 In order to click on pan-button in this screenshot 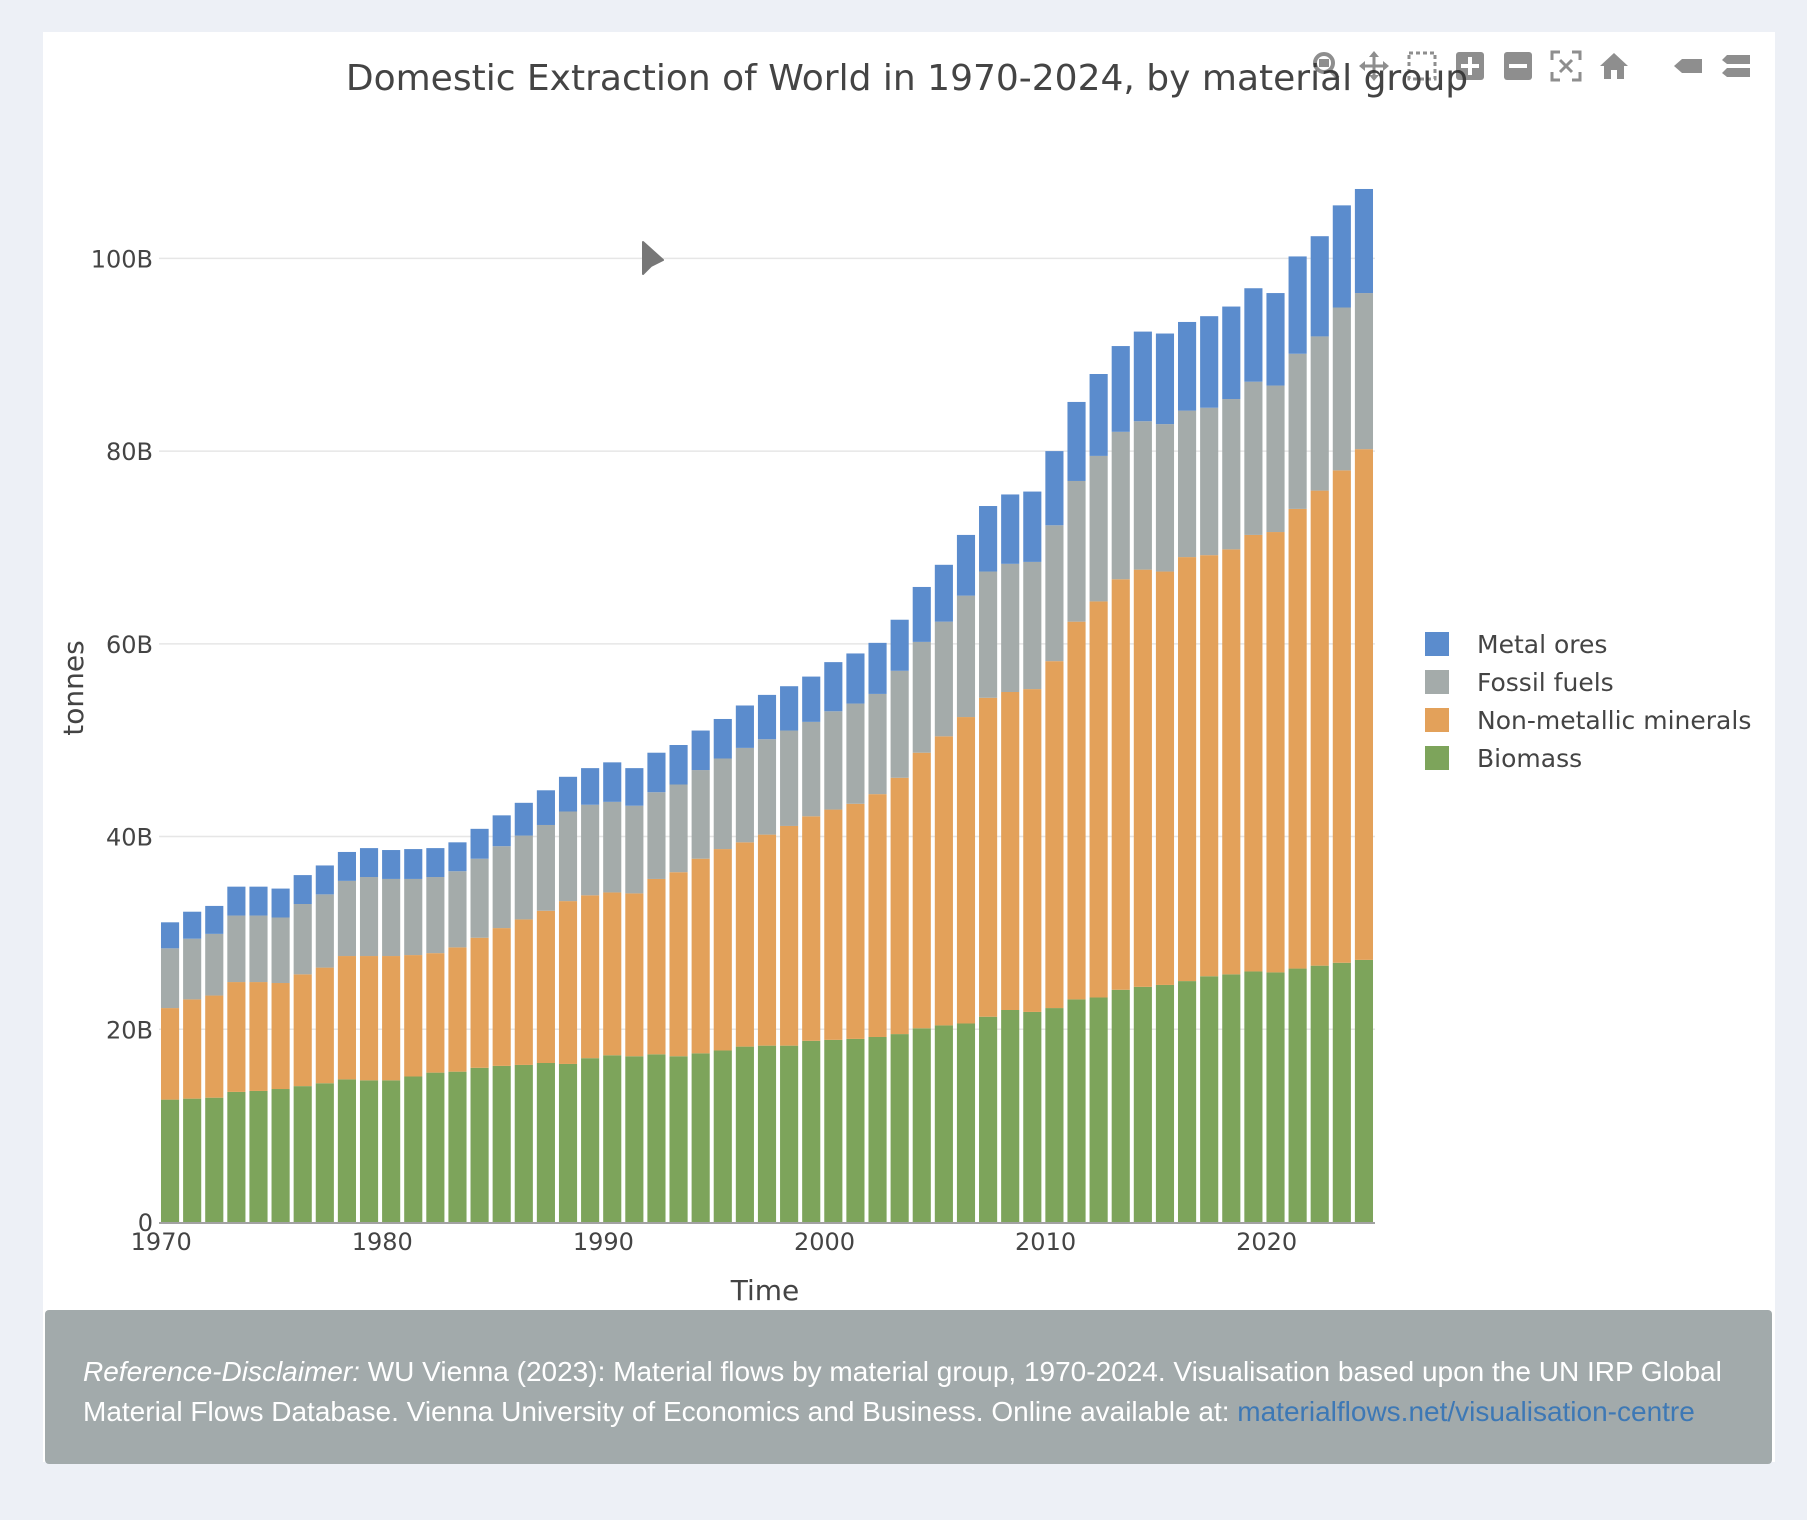, I will do `click(1374, 66)`.